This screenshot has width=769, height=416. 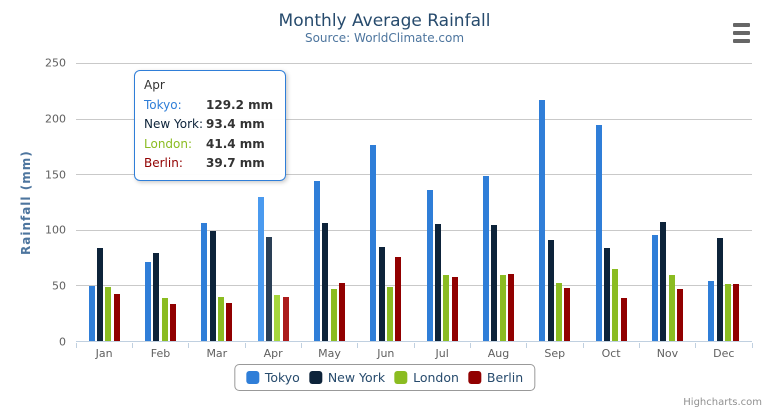 What do you see at coordinates (485, 258) in the screenshot?
I see `bar-tokyo-aug` at bounding box center [485, 258].